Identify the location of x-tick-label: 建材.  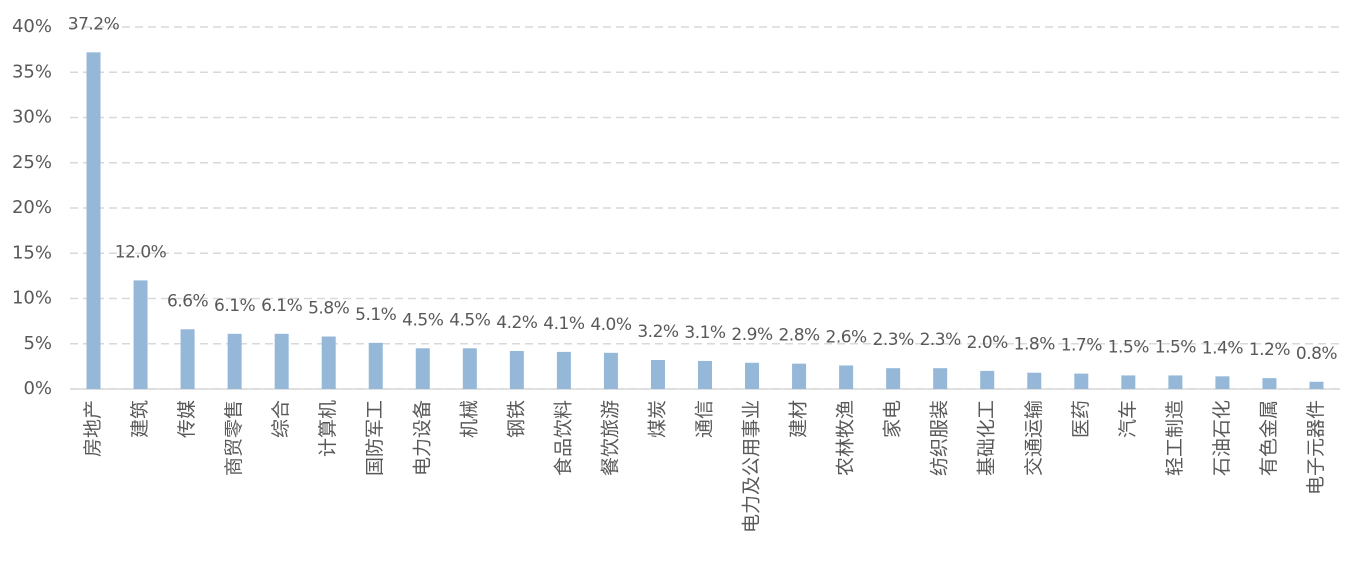
(799, 419).